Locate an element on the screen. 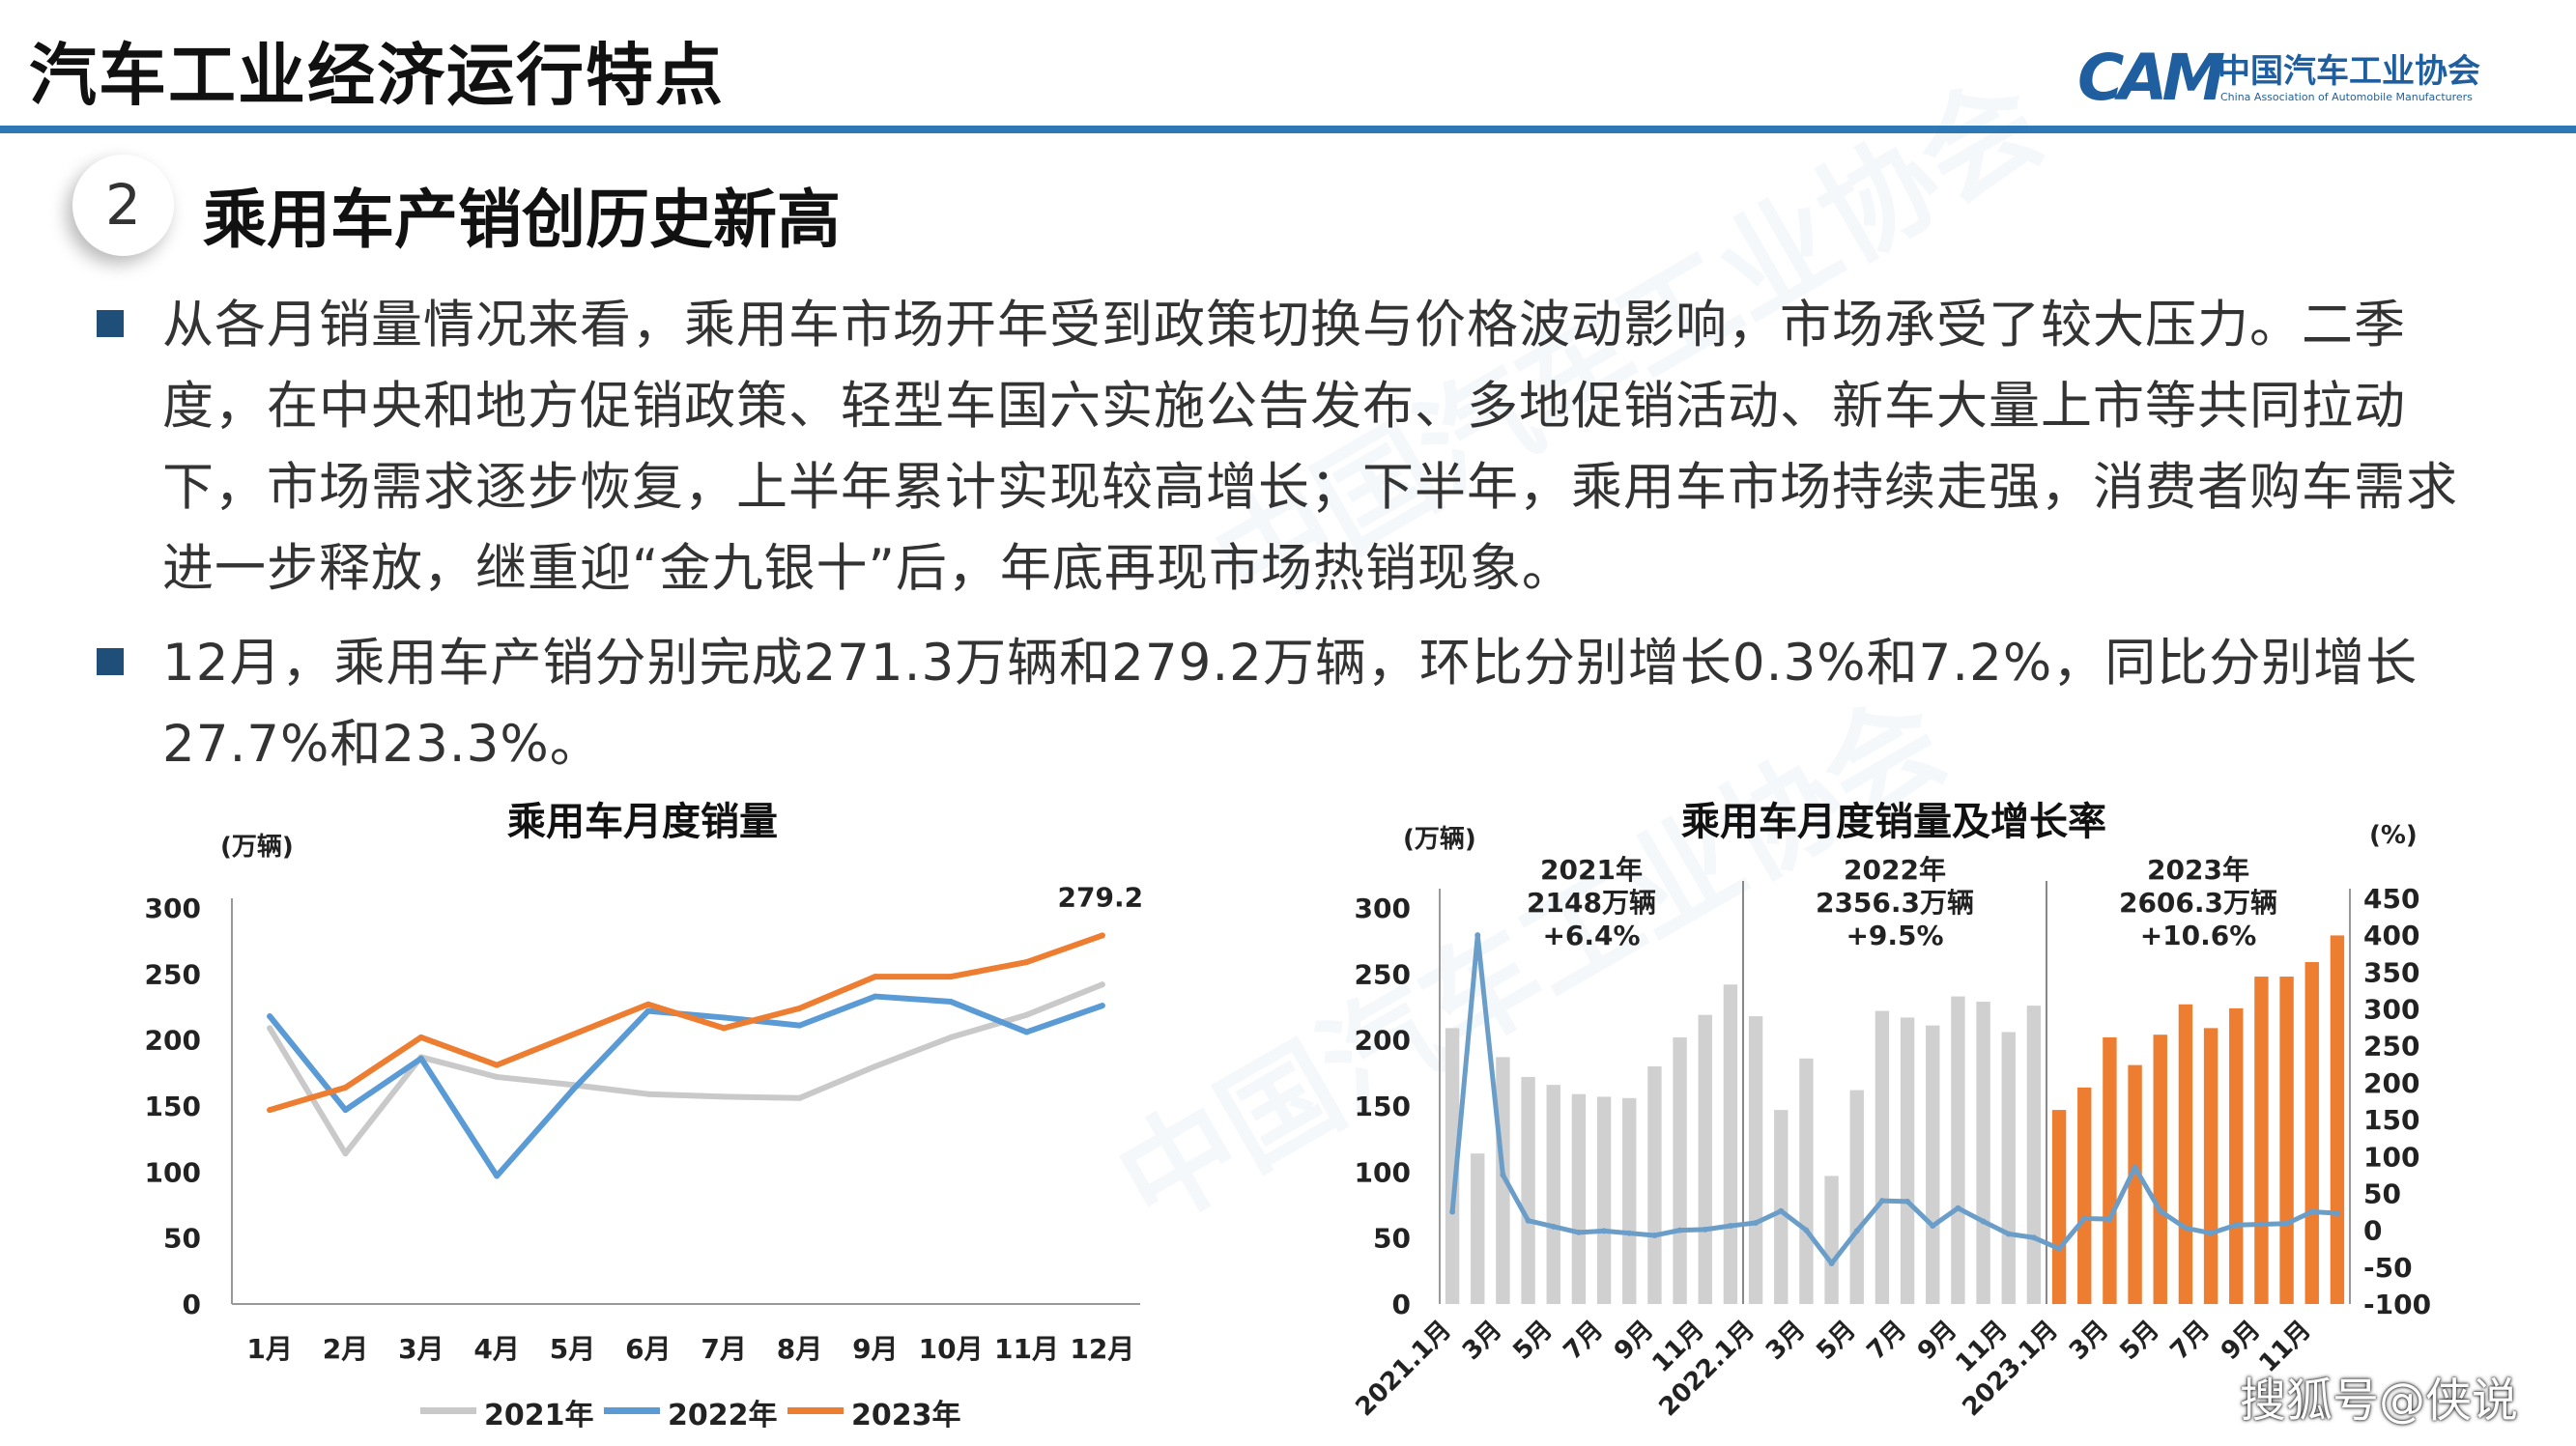  x-tick-label: 2021.1月 is located at coordinates (1404, 1369).